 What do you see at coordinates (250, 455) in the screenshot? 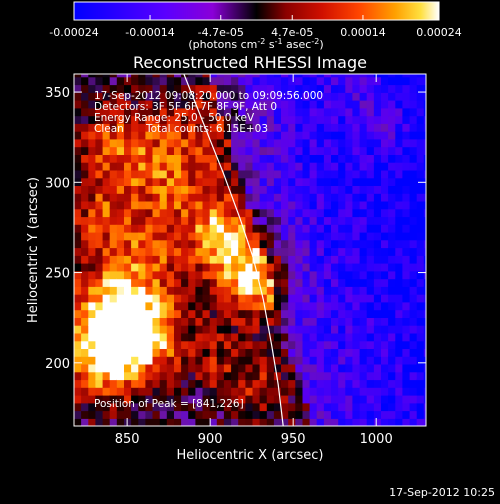
I see `x-axis-title: Heliocentric X (arcsec)` at bounding box center [250, 455].